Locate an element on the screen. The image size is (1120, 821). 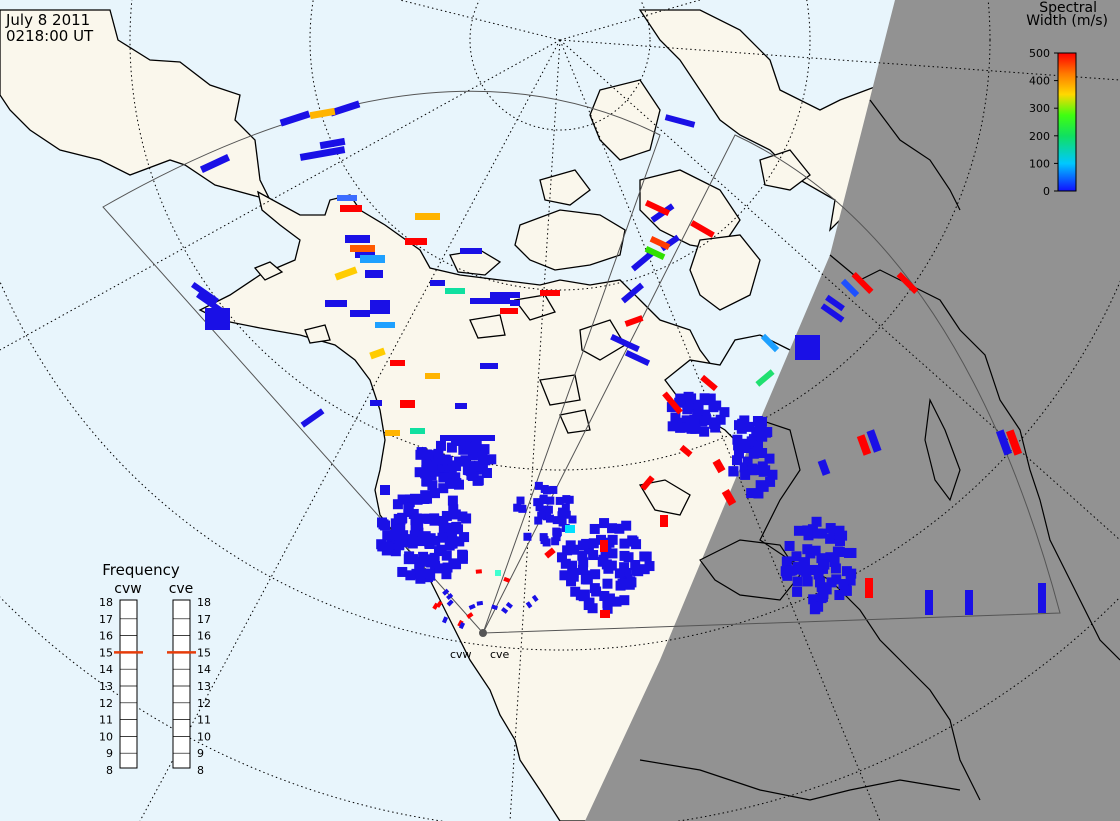
frequency-tick-label-cve: 16 is located at coordinates (204, 636).